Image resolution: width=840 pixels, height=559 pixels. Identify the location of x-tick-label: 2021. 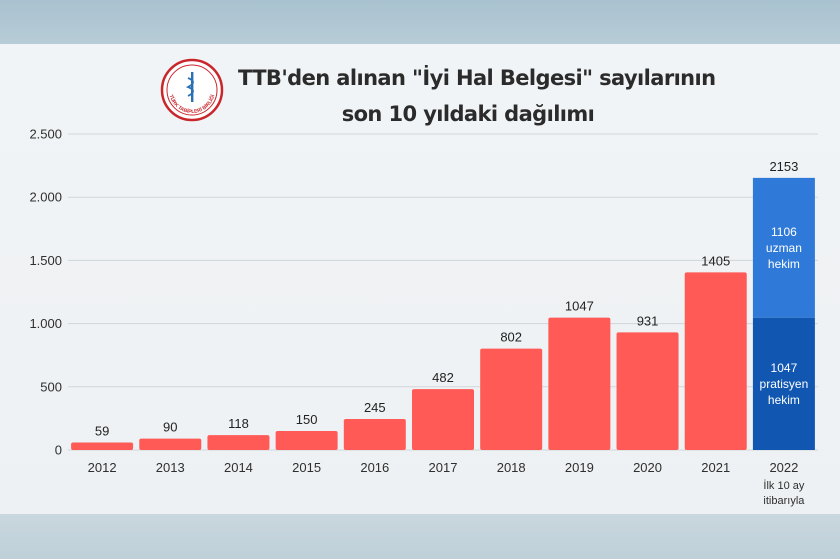
(715, 467).